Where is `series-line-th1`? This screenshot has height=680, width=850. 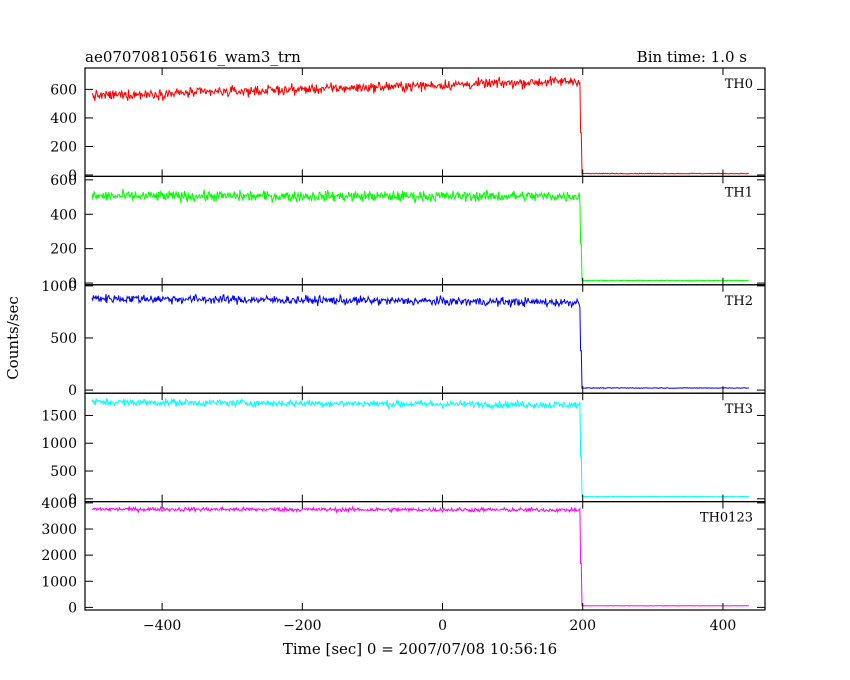 series-line-th1 is located at coordinates (420, 235).